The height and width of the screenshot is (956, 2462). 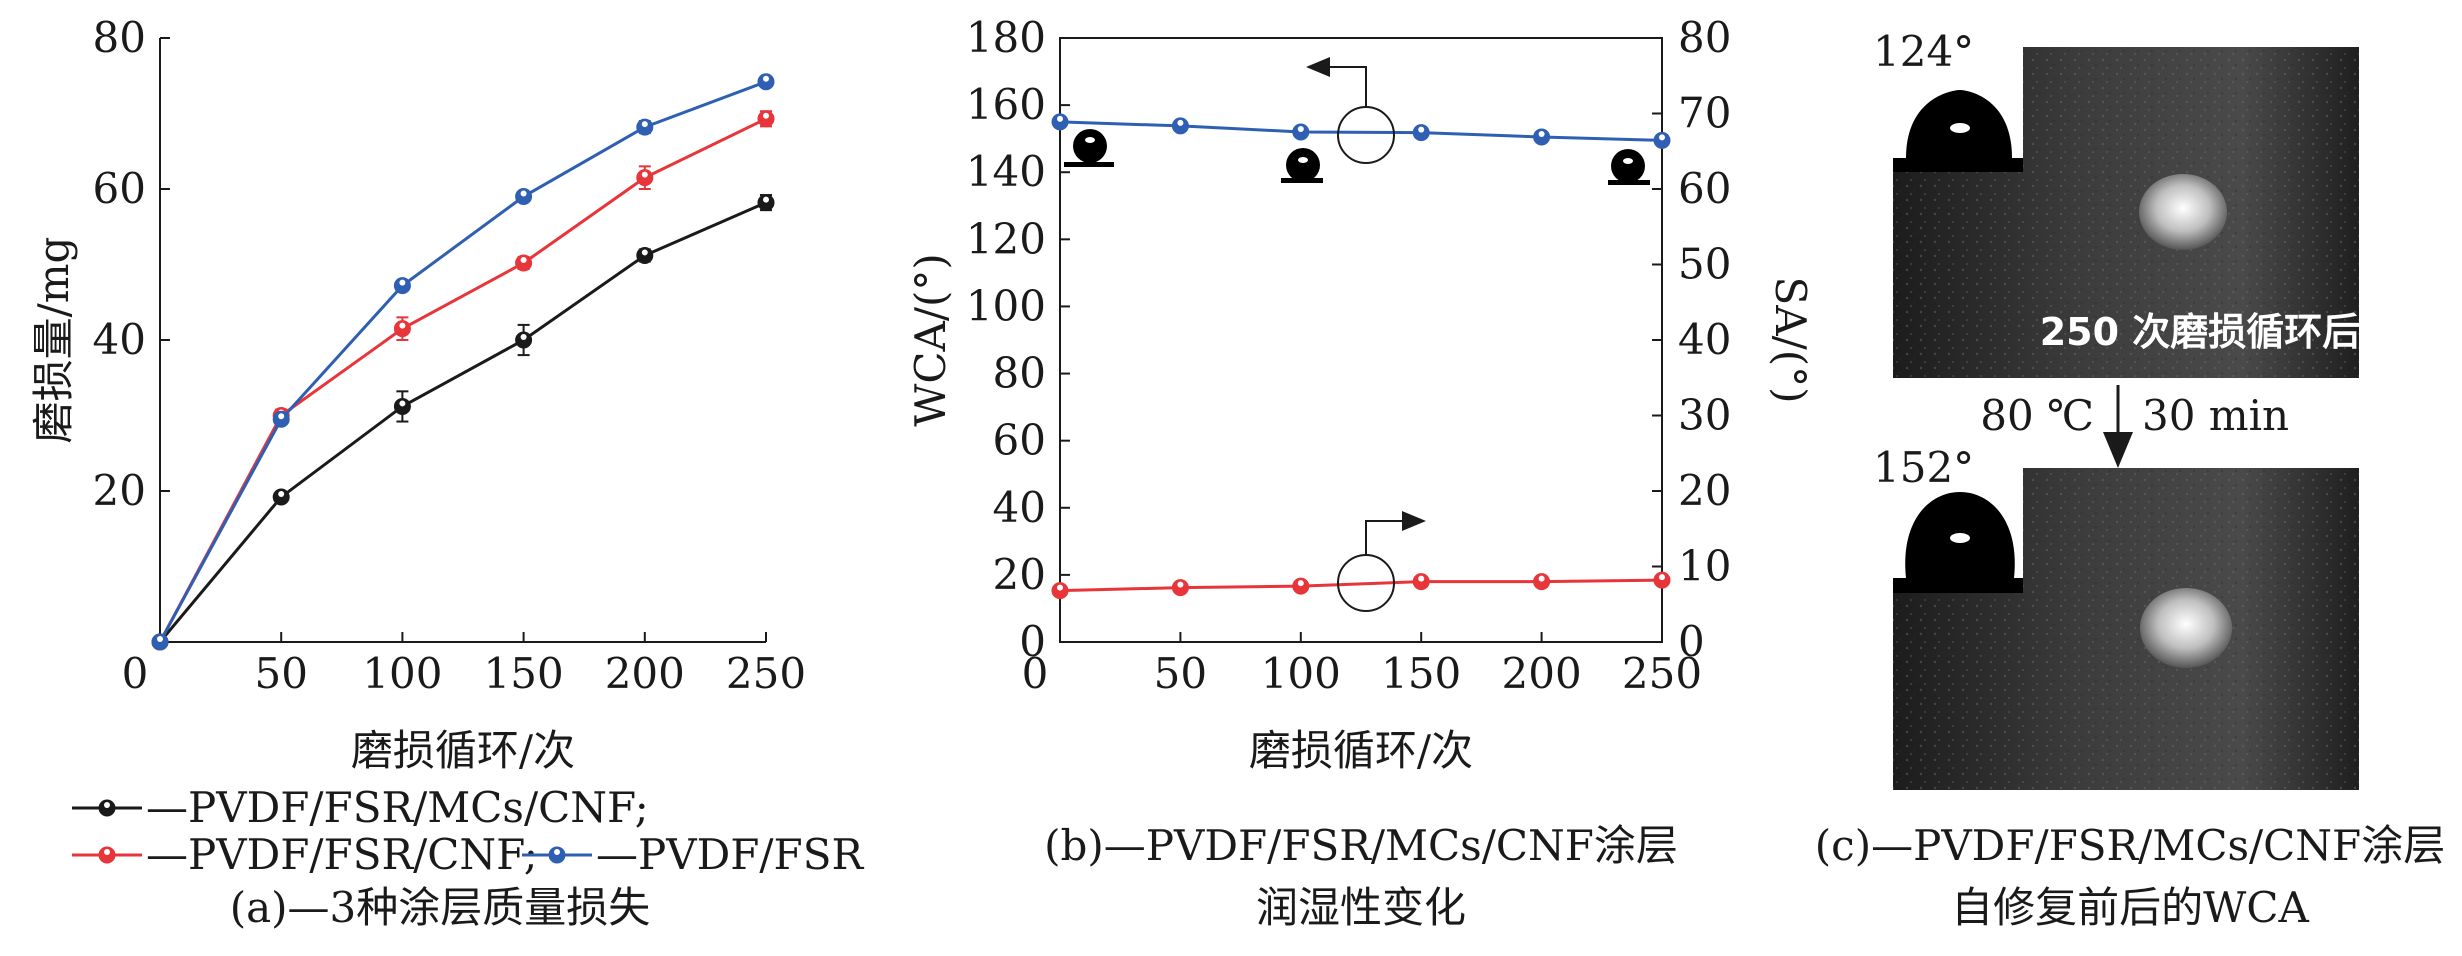 I want to click on series-wca-line, so click(x=1361, y=131).